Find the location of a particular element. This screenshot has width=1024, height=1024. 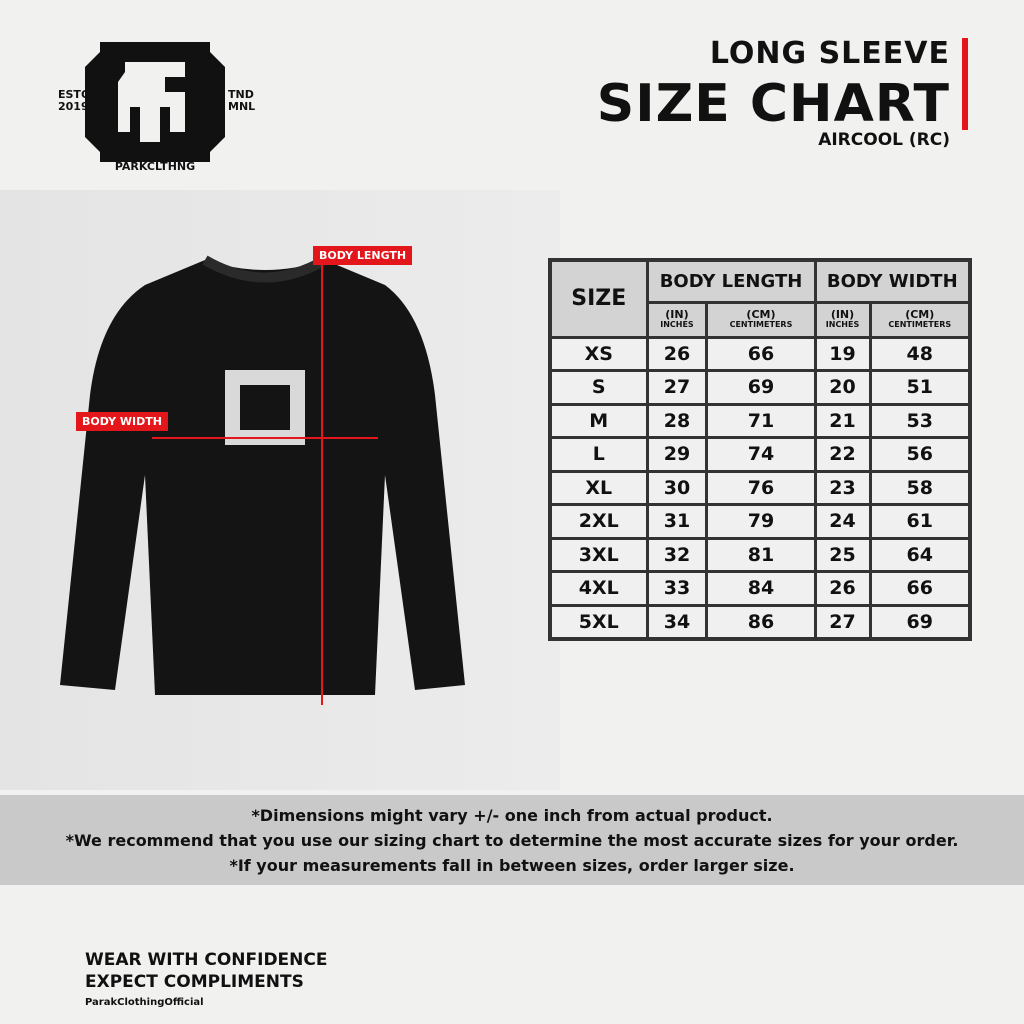

size-cell: 5XL is located at coordinates (598, 621).